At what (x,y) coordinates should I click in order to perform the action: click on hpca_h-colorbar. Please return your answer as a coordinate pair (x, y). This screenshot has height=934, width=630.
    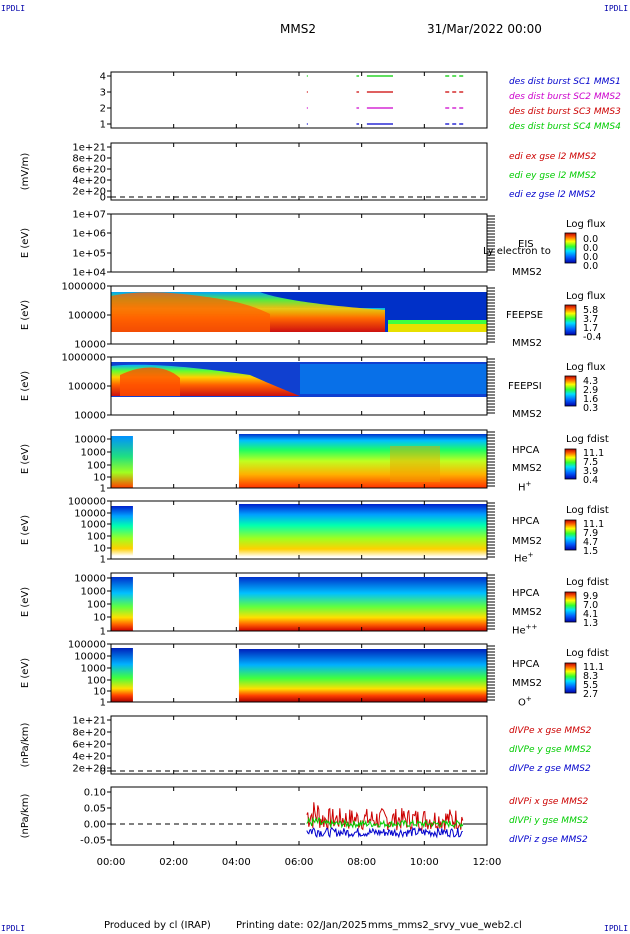
    Looking at the image, I should click on (570, 464).